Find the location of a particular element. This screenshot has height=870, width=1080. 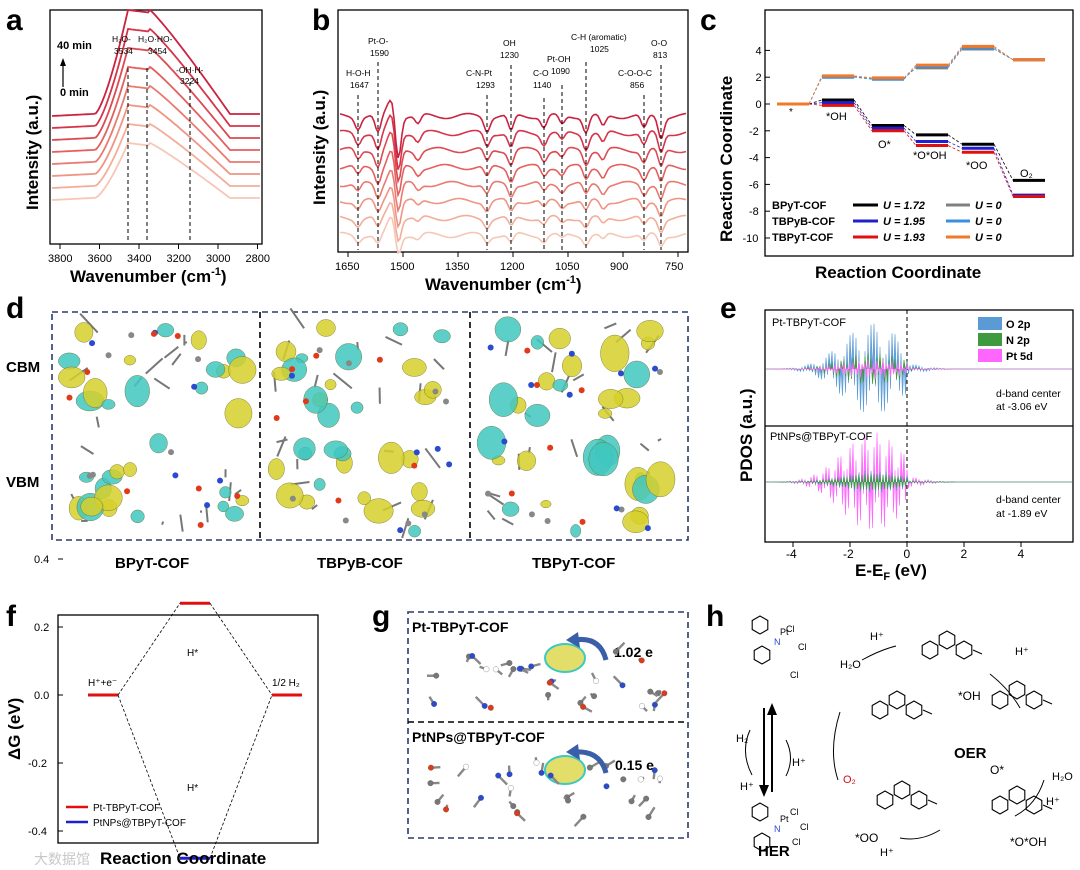

tick-label-e-4: 4 is located at coordinates (1021, 554).